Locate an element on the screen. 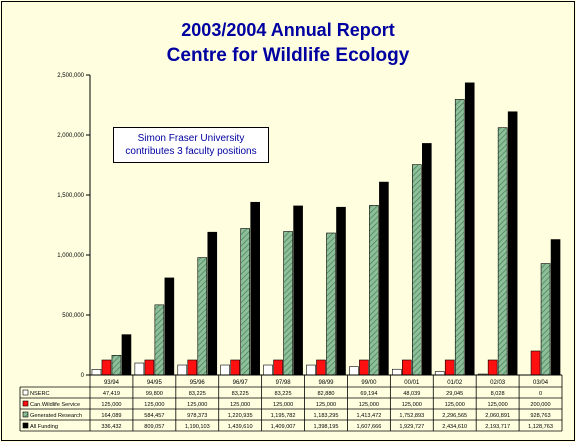 The height and width of the screenshot is (442, 576). category-label: 95/96 is located at coordinates (198, 383).